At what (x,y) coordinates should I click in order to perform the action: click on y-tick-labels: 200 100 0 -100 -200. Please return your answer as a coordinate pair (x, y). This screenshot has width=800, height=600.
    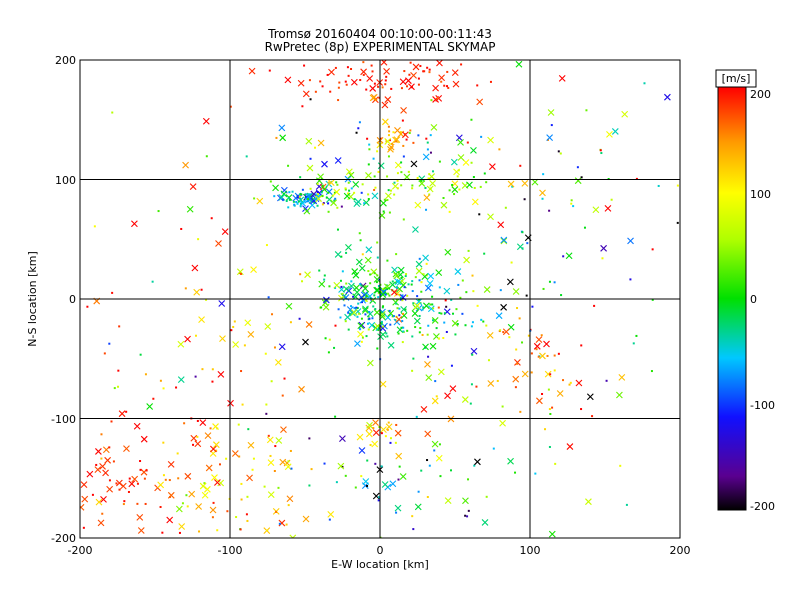
    Looking at the image, I should click on (63, 299).